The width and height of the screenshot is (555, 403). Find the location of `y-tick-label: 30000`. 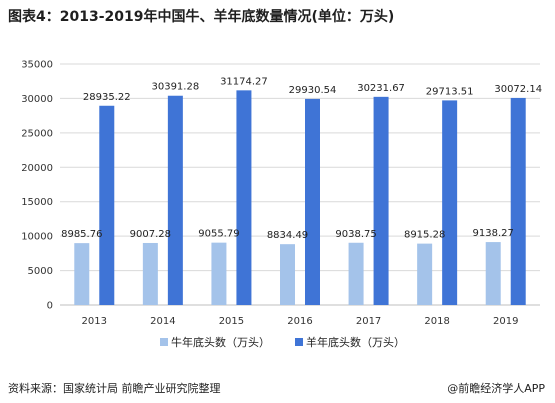

y-tick-label: 30000 is located at coordinates (37, 99).